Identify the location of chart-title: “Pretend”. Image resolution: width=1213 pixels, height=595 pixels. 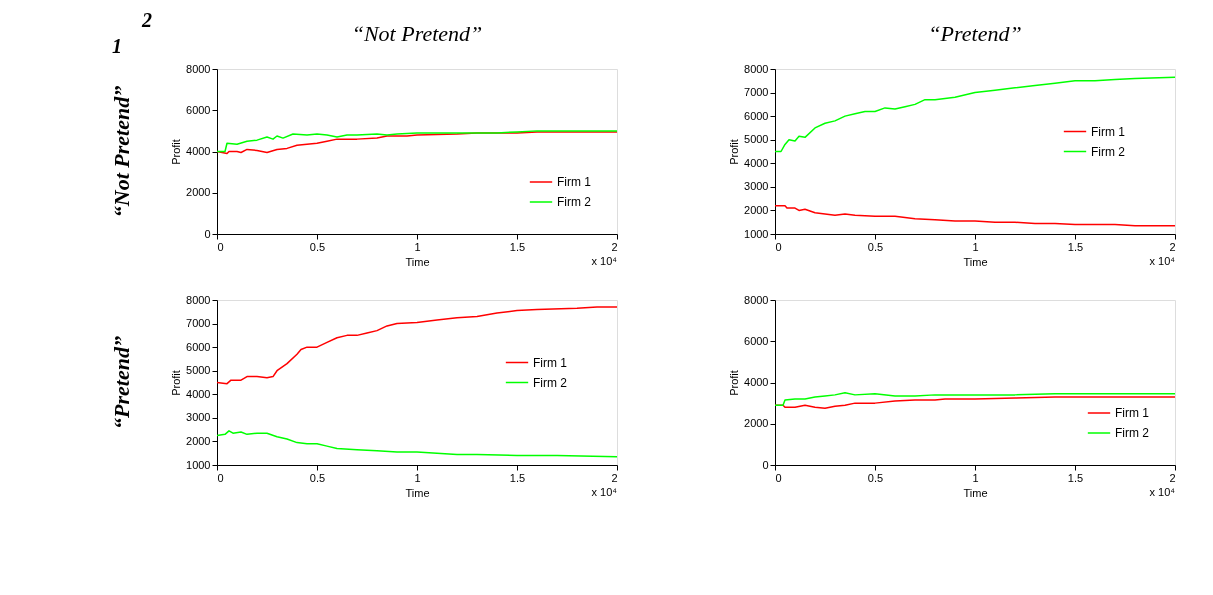
(975, 33).